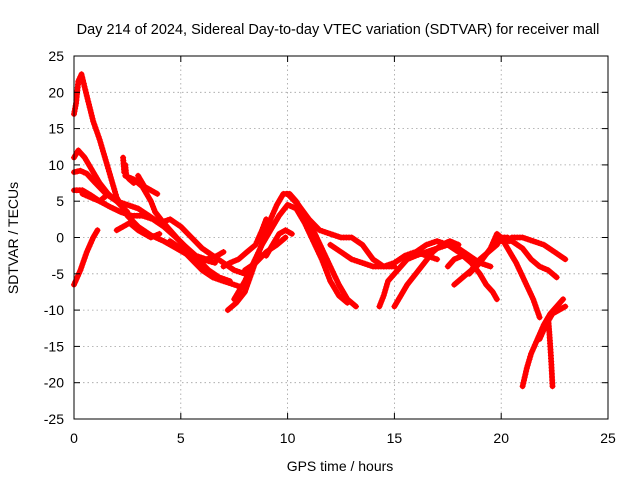 Image resolution: width=640 pixels, height=480 pixels. I want to click on y-tick-label: -20, so click(54, 383).